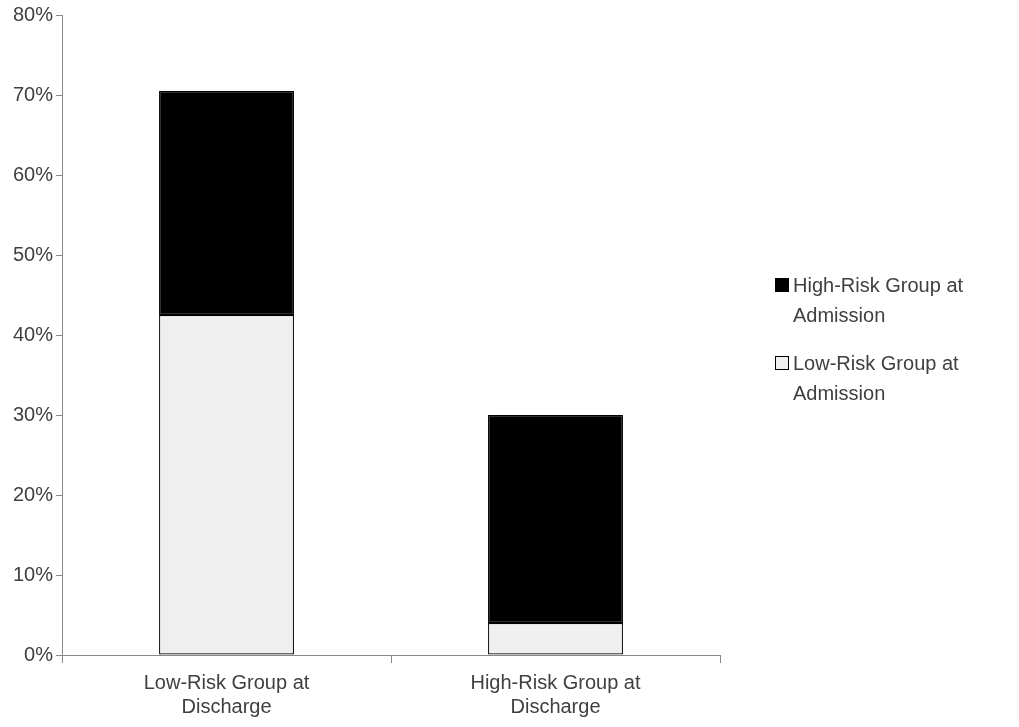  I want to click on y-tick-label: 20%, so click(33, 493).